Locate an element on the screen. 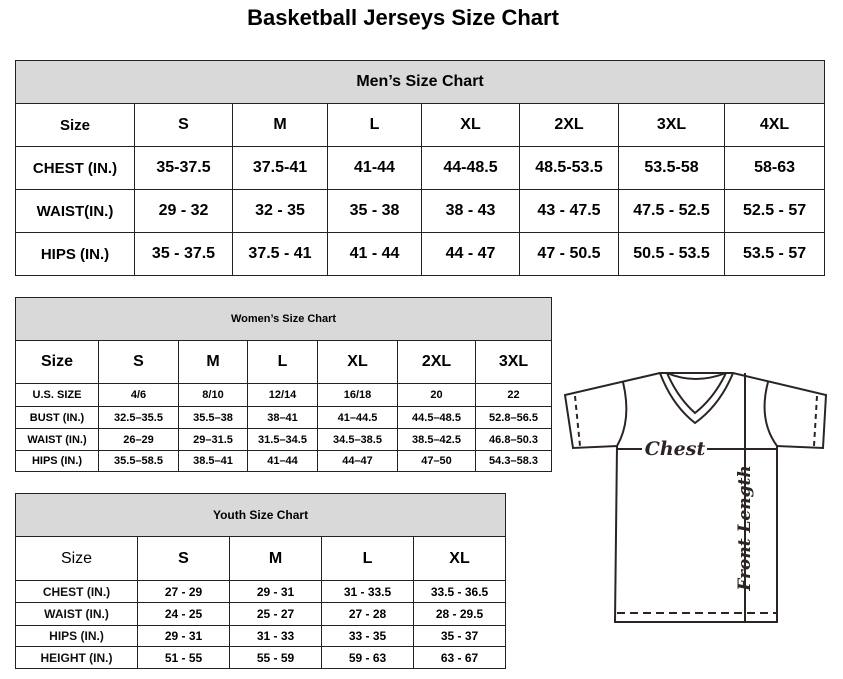 This screenshot has height=679, width=843. mens-table-heading: Men’s Size Chart is located at coordinates (420, 82).